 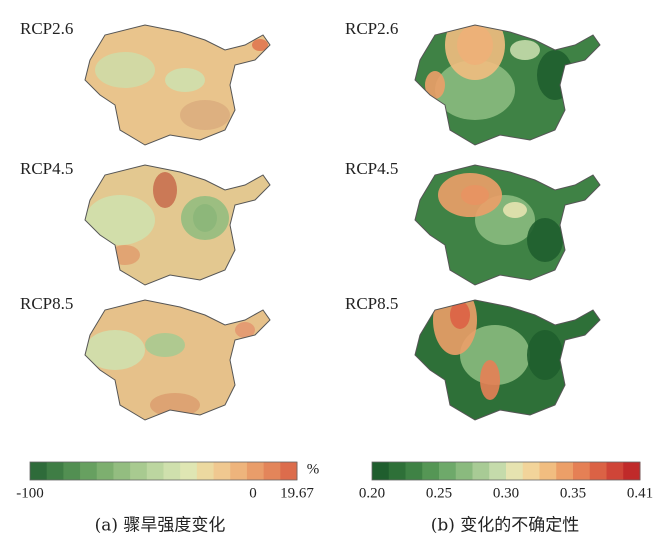 What do you see at coordinates (313, 469) in the screenshot?
I see `colorbar-unit: %` at bounding box center [313, 469].